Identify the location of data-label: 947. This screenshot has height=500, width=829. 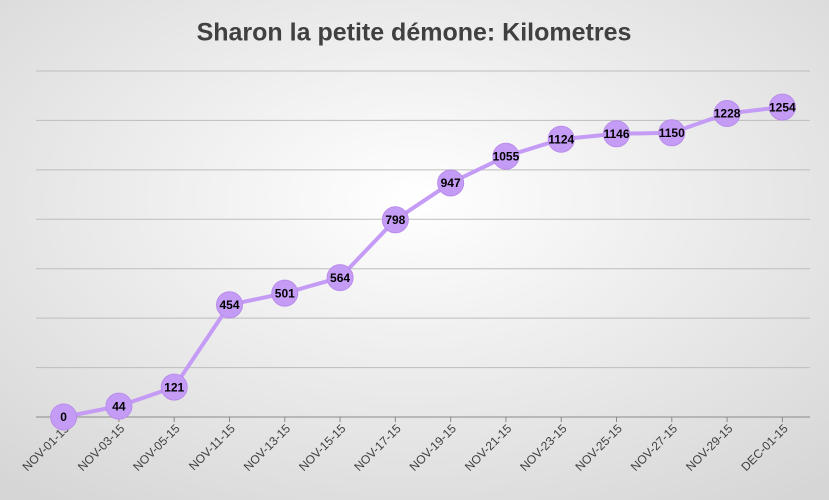
(451, 183).